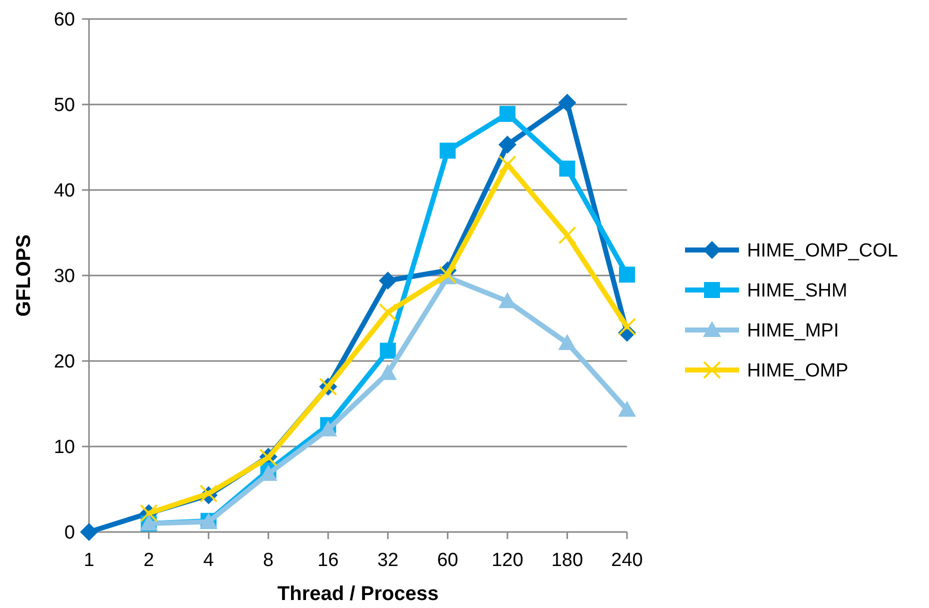 The height and width of the screenshot is (608, 929). I want to click on y-tick-label: 50, so click(64, 105).